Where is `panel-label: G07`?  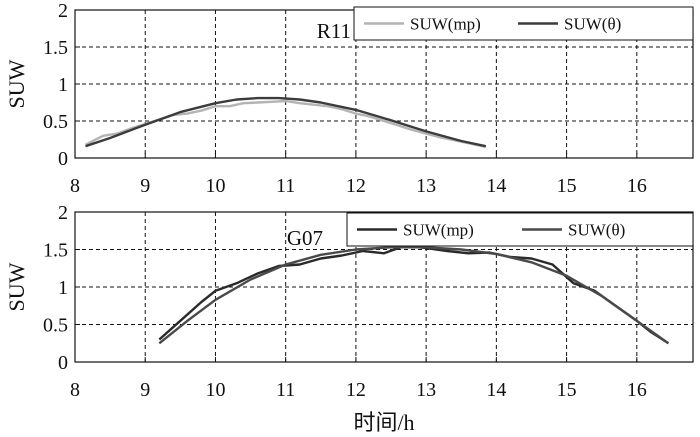 panel-label: G07 is located at coordinates (305, 238).